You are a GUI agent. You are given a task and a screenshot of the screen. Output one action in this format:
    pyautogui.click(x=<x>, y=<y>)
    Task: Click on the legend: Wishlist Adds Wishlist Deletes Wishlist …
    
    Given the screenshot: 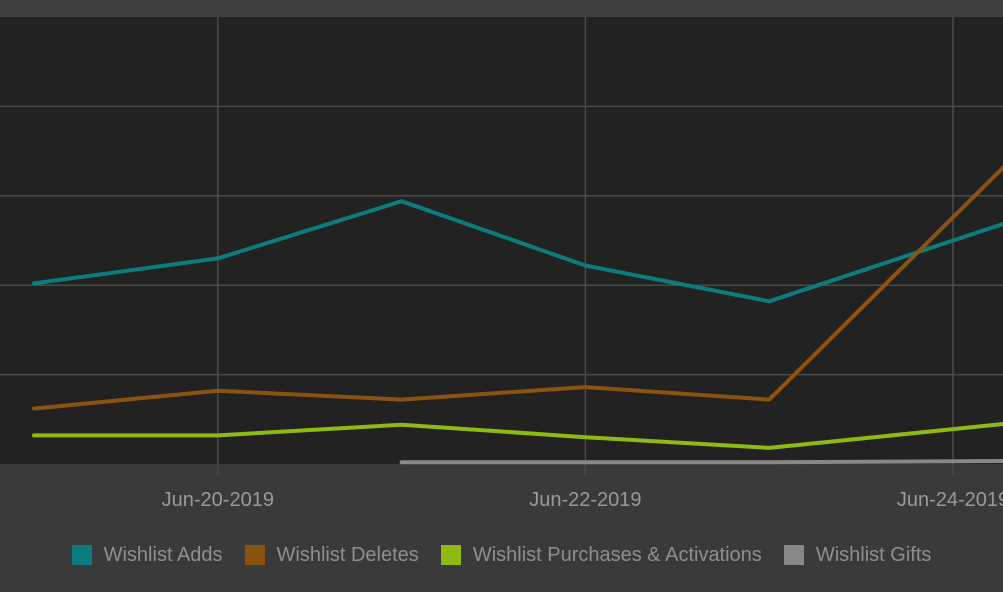 What is the action you would take?
    pyautogui.click(x=501, y=555)
    